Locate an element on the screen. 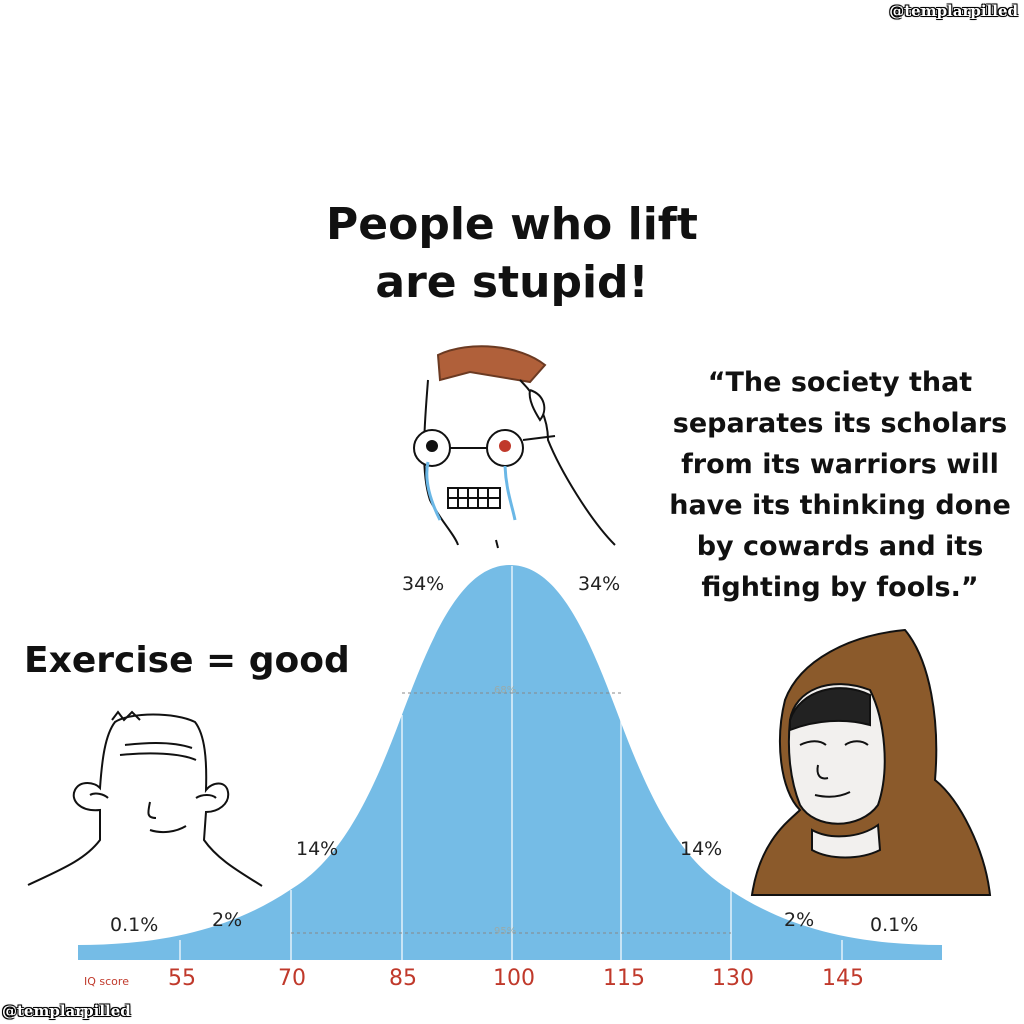 This screenshot has width=1024, height=1024. percent-left-tail: 0.1% is located at coordinates (134, 925).